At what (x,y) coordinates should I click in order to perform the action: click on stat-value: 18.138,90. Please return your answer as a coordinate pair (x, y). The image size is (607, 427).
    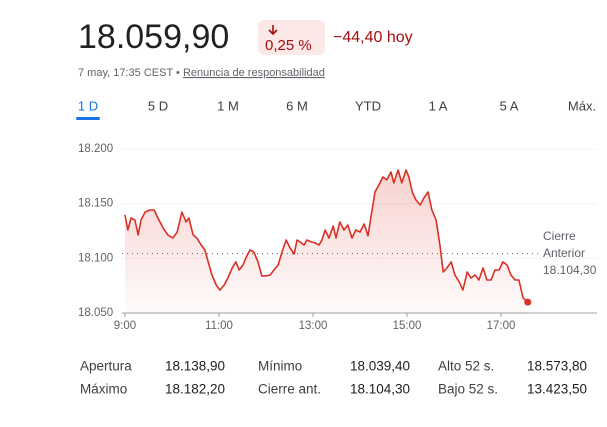
    Looking at the image, I should click on (195, 366).